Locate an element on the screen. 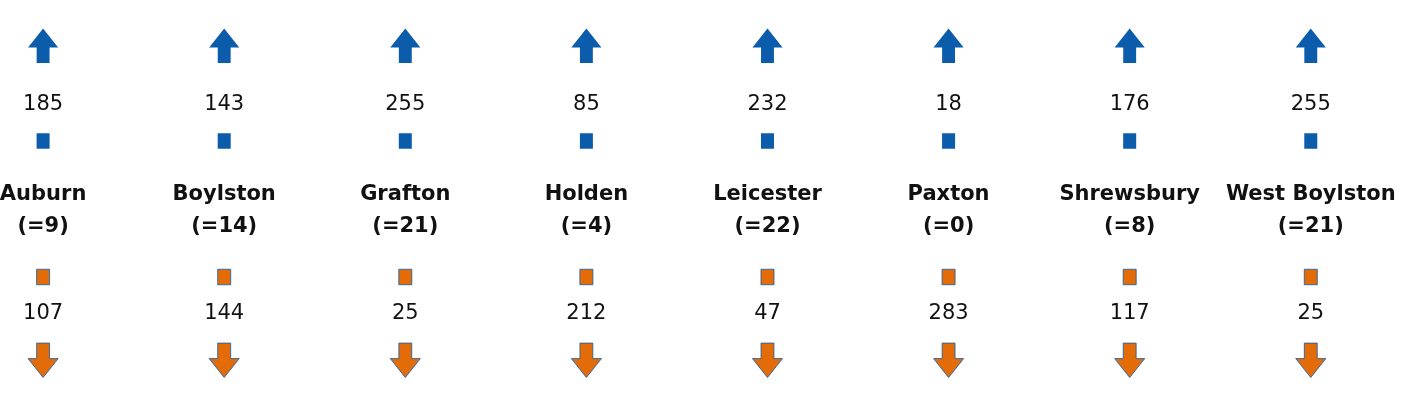 The image size is (1414, 403). category-label: Auburn (=9) is located at coordinates (43, 209).